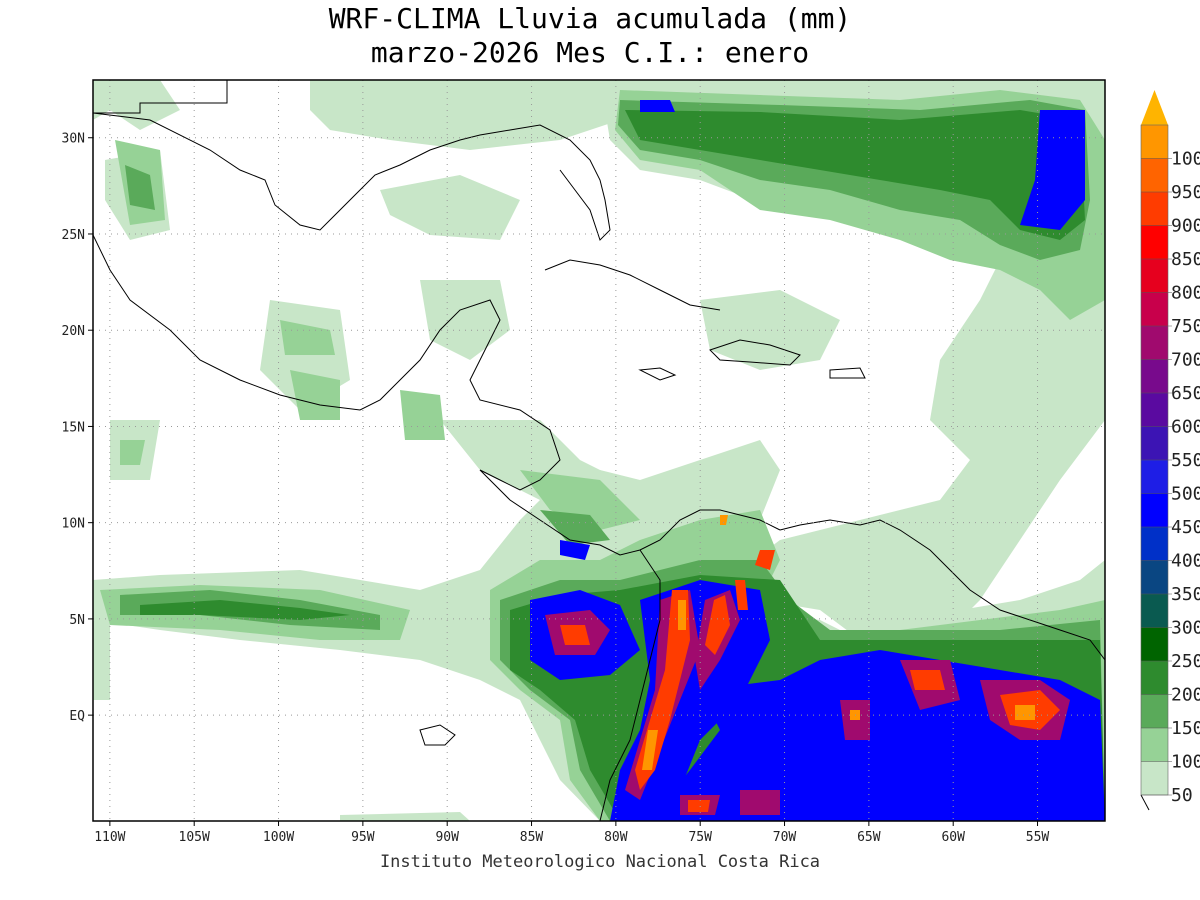 This screenshot has width=1200, height=900. I want to click on x-tick-label: 60W, so click(953, 837).